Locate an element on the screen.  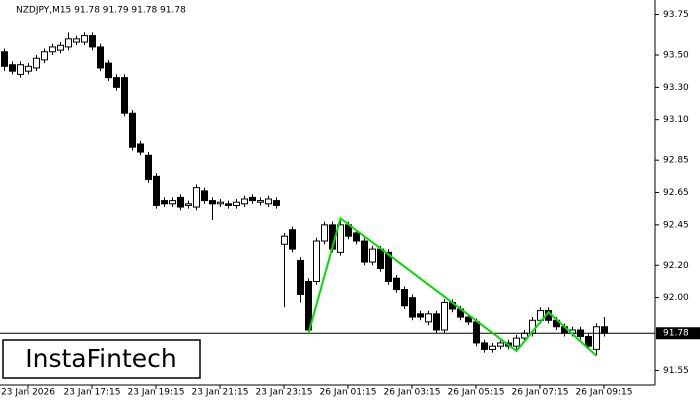
x-tick-label: 26 Jan 09:15 is located at coordinates (604, 393).